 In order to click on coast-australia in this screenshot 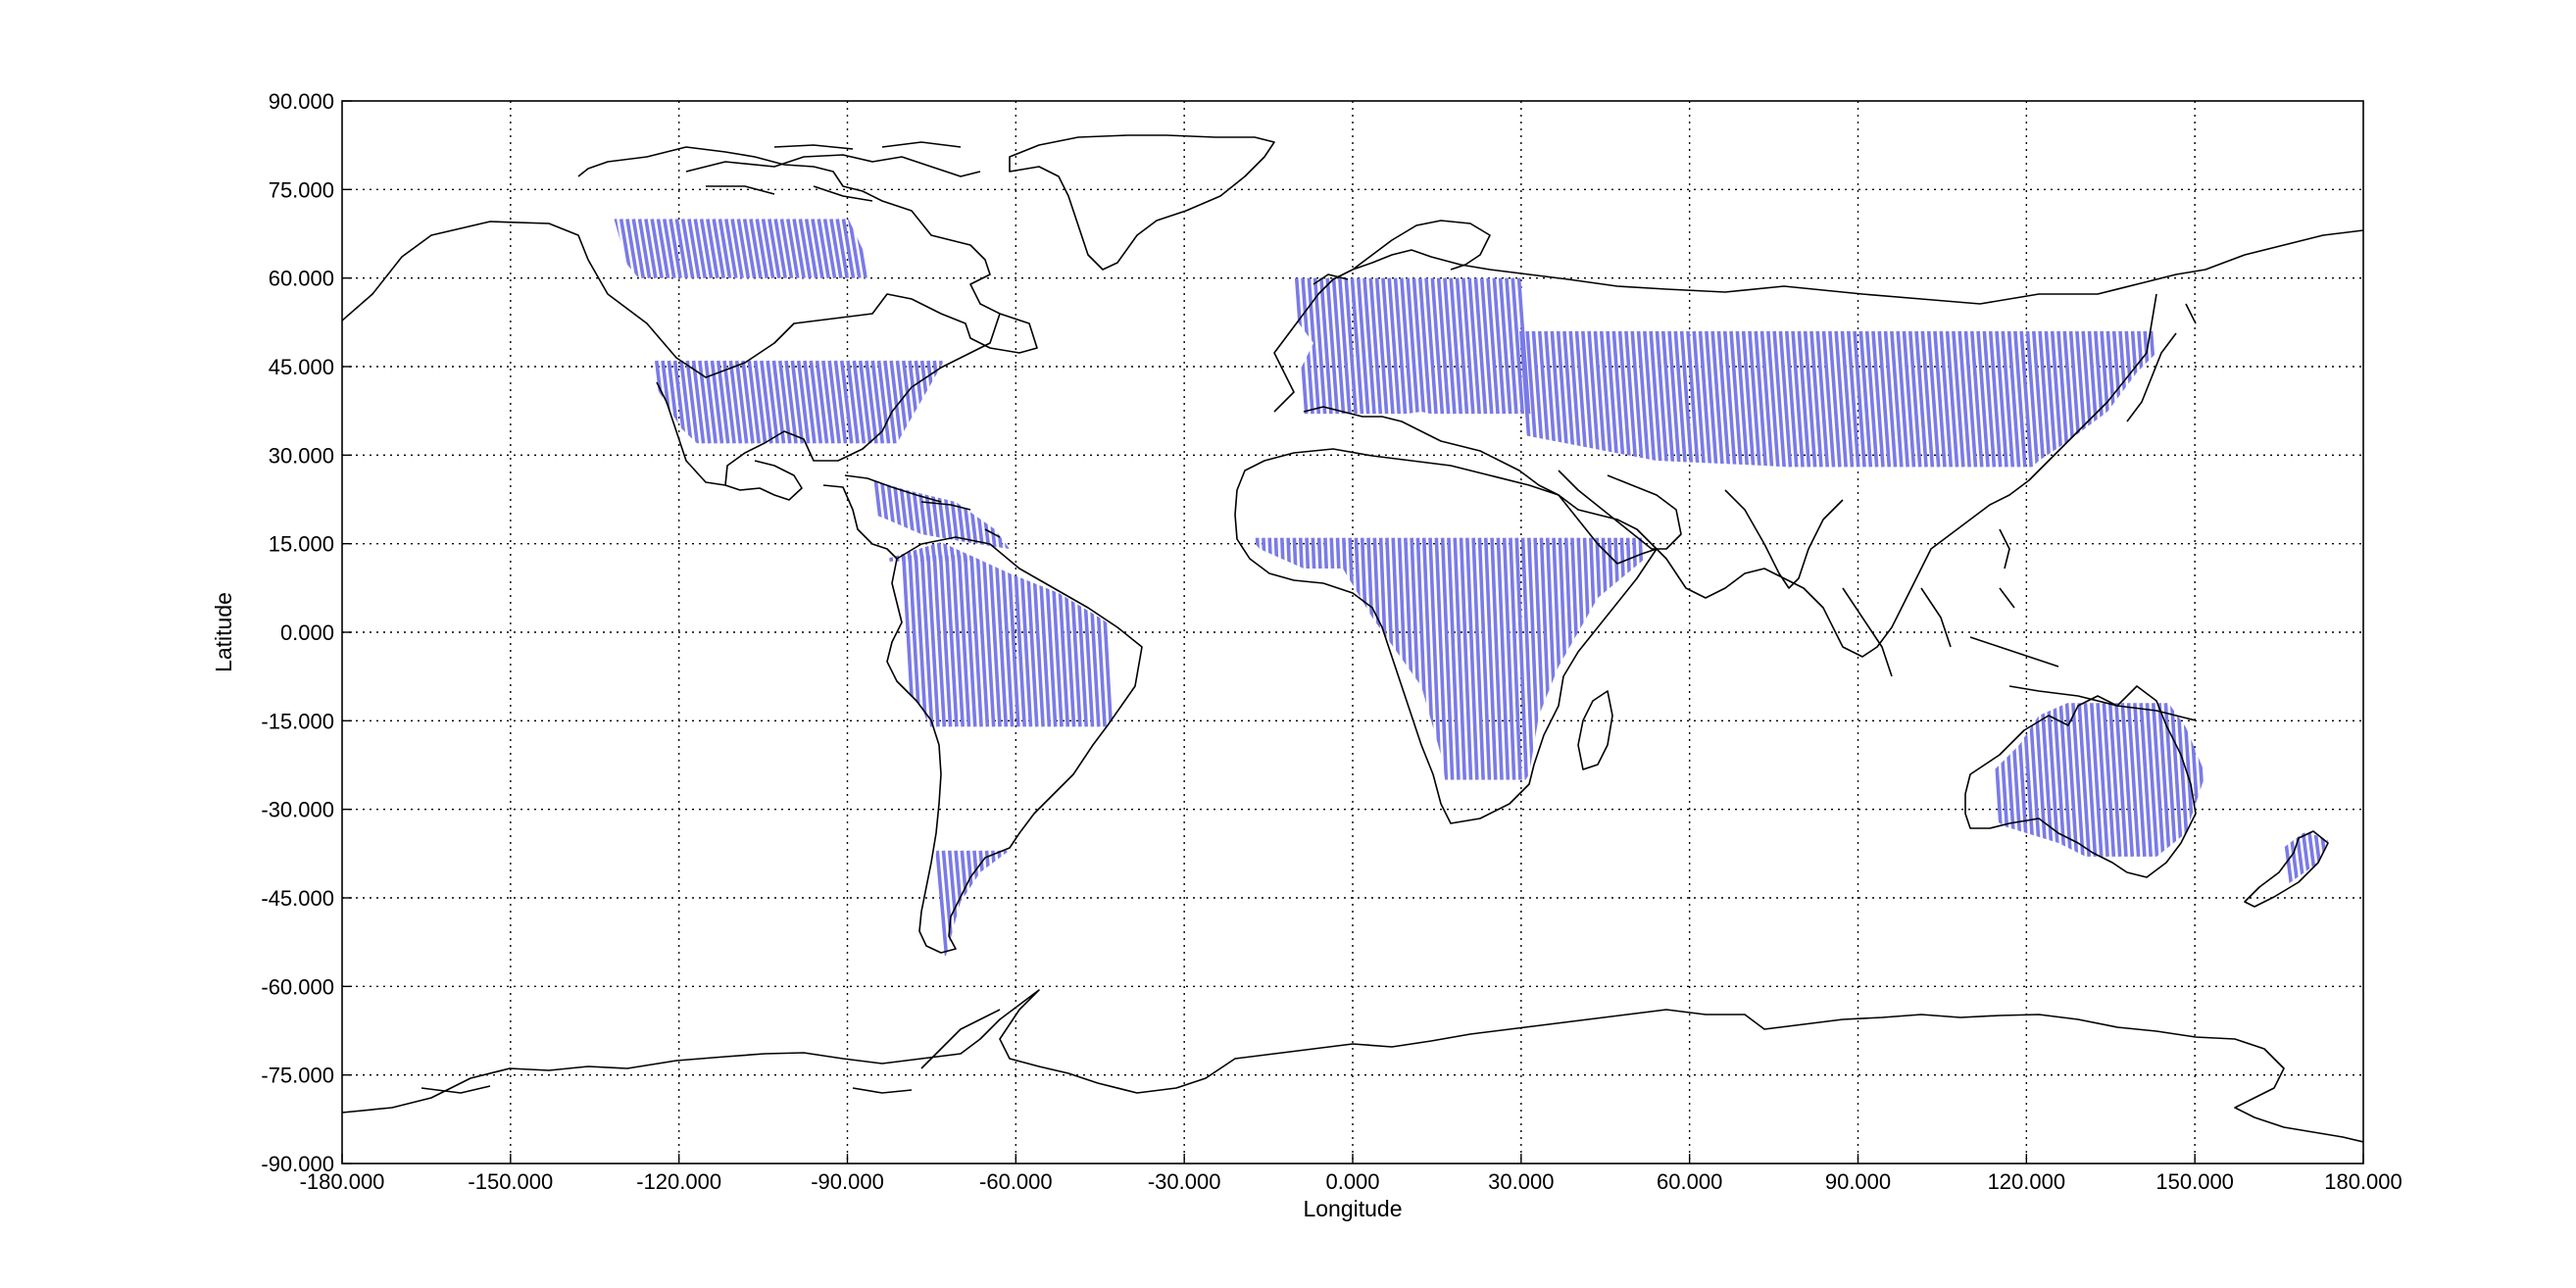, I will do `click(2080, 781)`.